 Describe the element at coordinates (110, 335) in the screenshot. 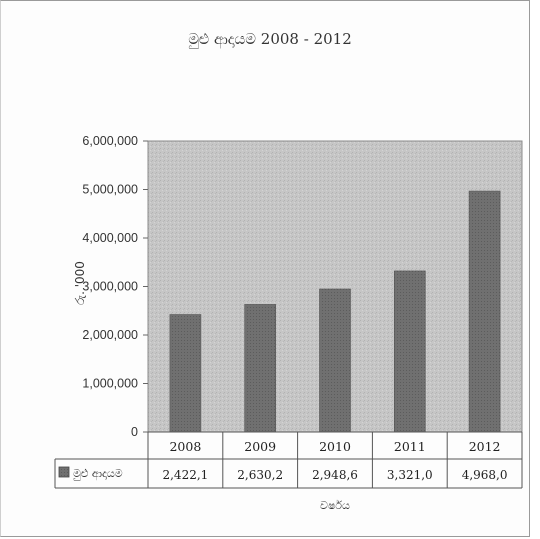

I see `y-tick-label: 2,000,000` at that location.